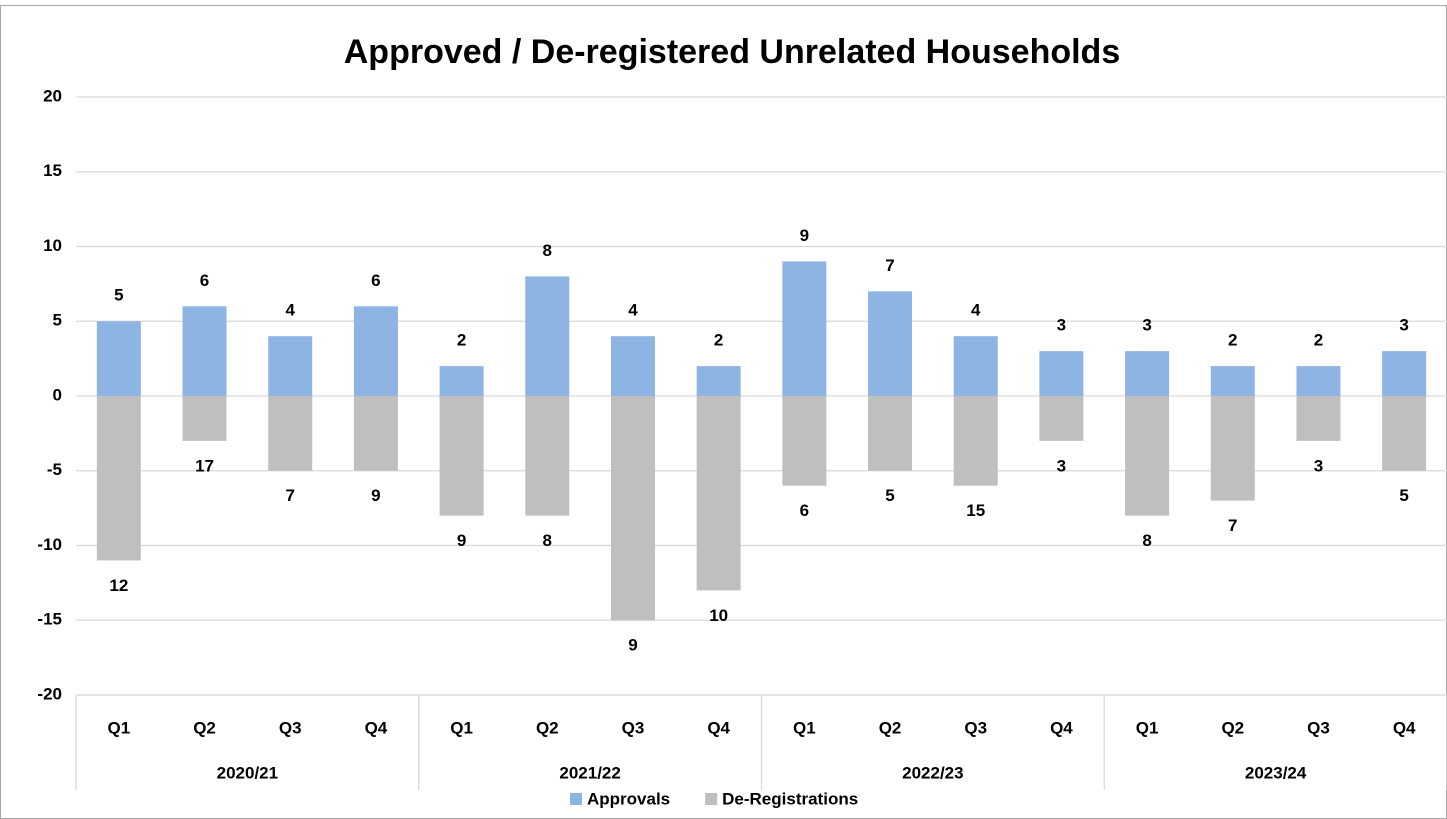 The image size is (1447, 819). What do you see at coordinates (247, 772) in the screenshot?
I see `group-label: 2020/21` at bounding box center [247, 772].